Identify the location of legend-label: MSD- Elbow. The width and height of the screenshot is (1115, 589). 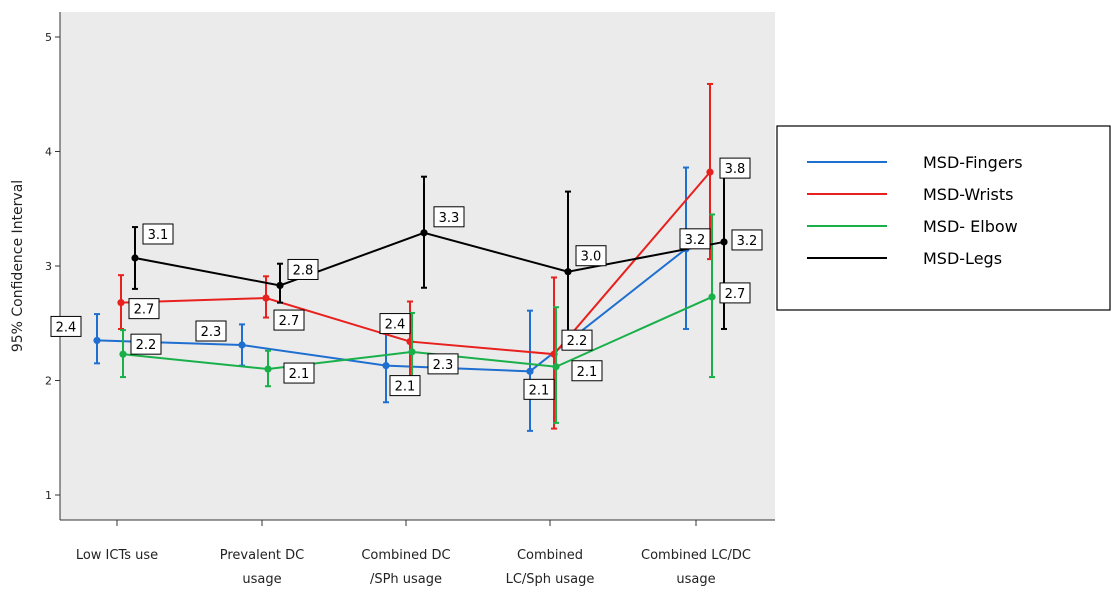
(970, 226).